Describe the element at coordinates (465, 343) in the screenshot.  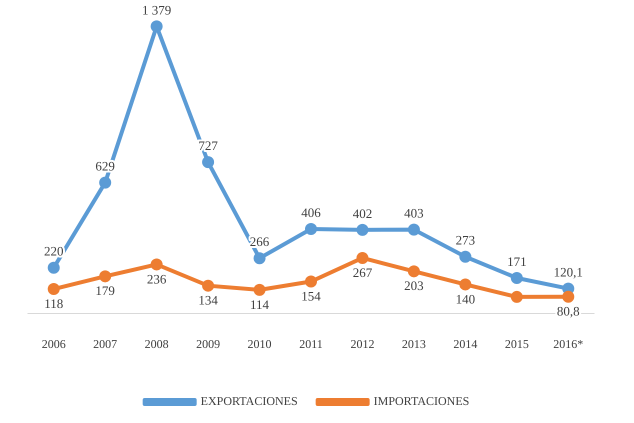
I see `x-tick-label: 2014` at that location.